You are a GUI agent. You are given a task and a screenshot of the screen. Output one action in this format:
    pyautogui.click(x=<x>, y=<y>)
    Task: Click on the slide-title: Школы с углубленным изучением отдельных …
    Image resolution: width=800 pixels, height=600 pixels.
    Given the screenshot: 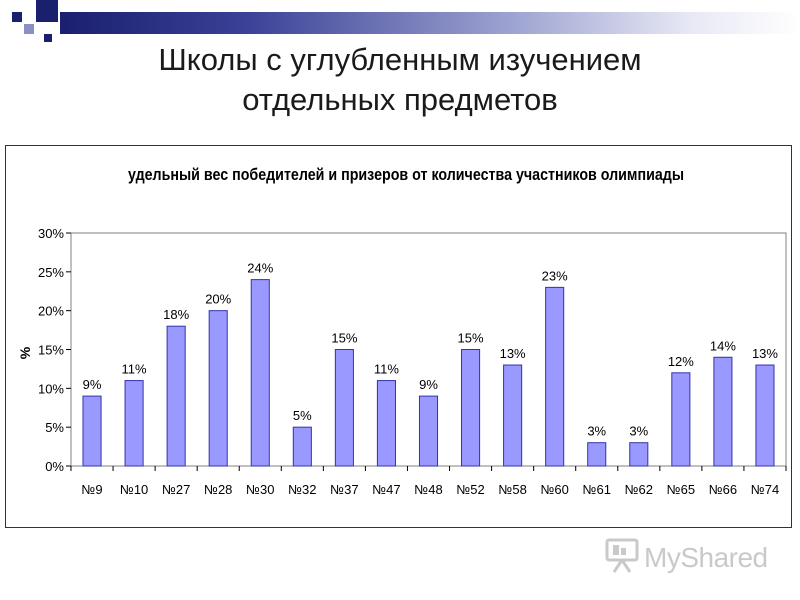 What is the action you would take?
    pyautogui.click(x=400, y=80)
    